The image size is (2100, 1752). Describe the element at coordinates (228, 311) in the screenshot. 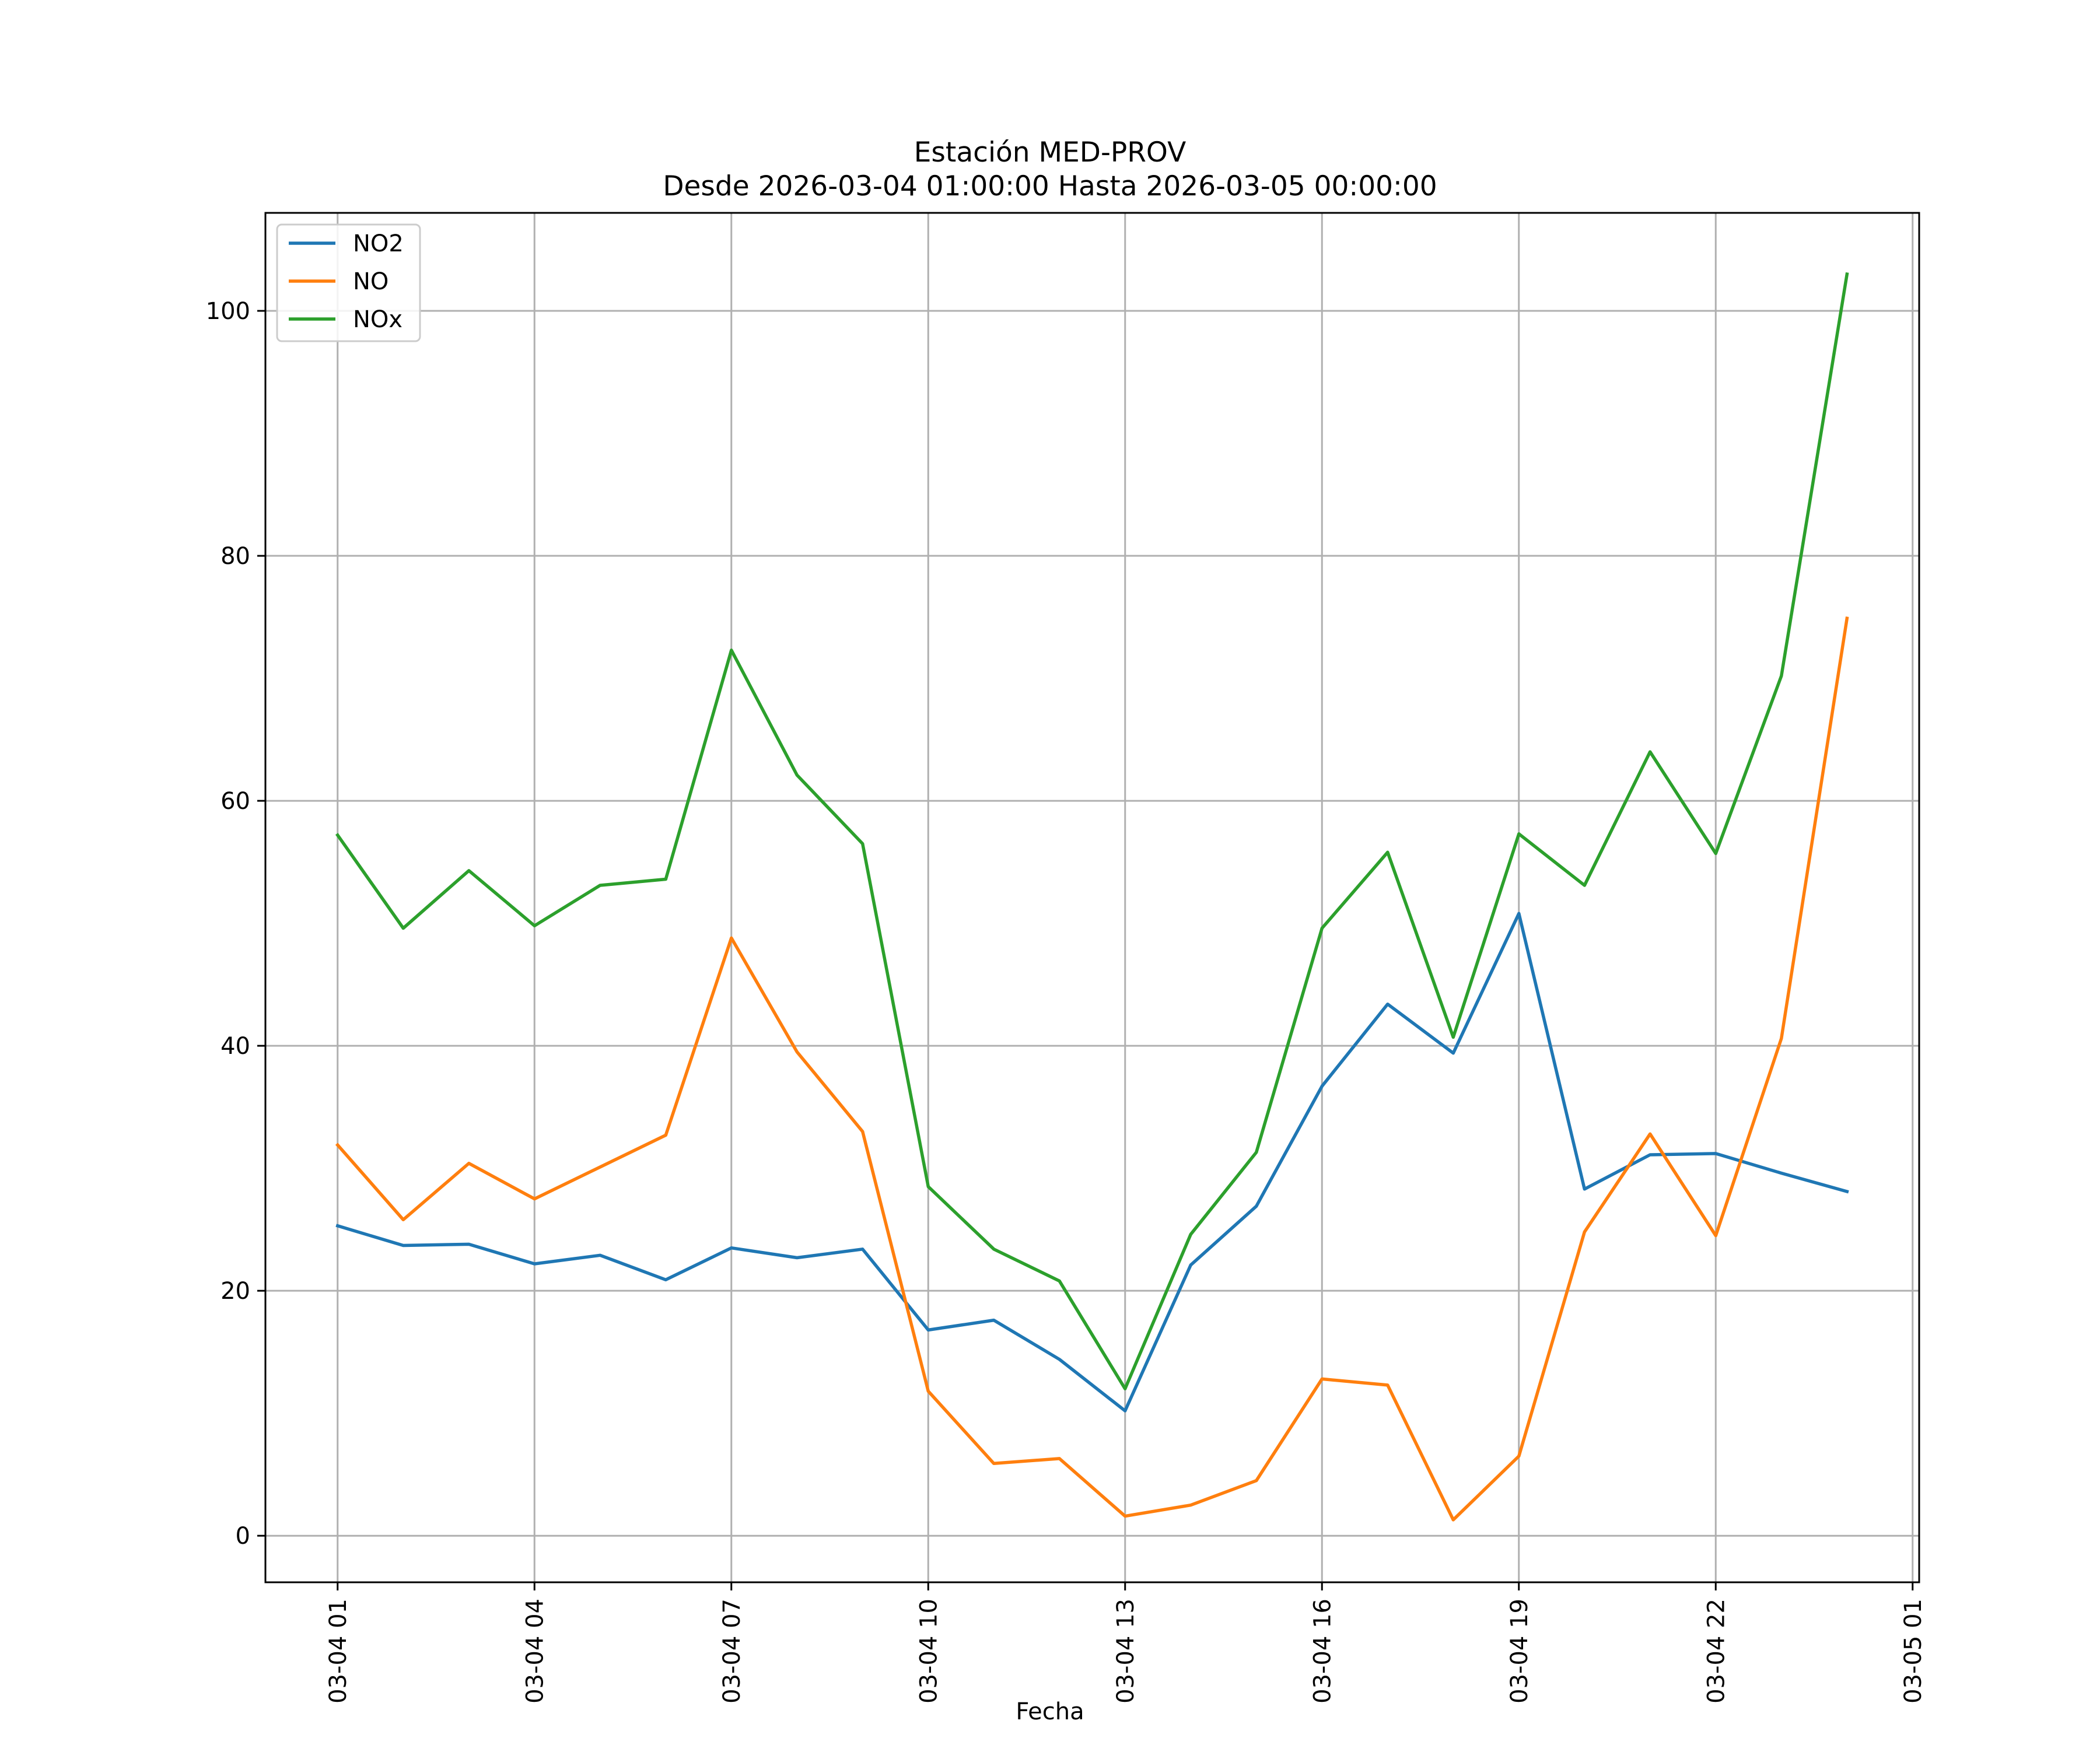

I see `y-tick-label: 100` at that location.